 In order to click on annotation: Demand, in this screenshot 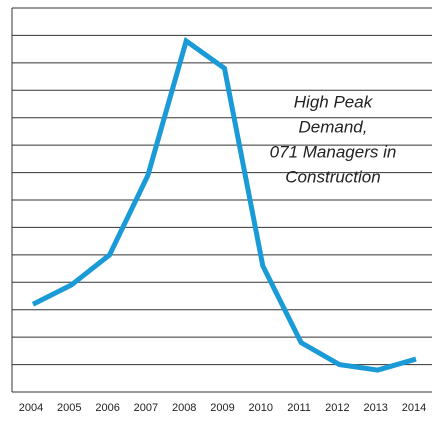, I will do `click(333, 126)`.